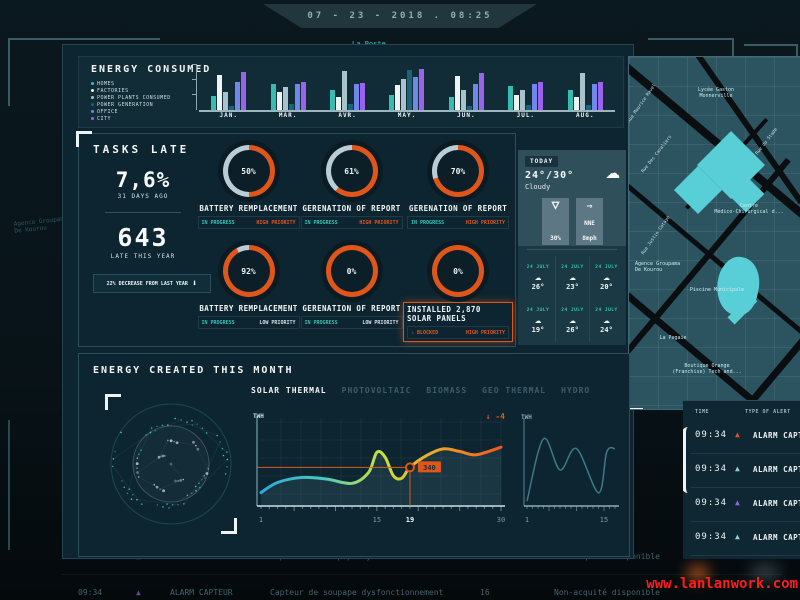 Image resolution: width=800 pixels, height=600 pixels. What do you see at coordinates (400, 16) in the screenshot?
I see `date-header: 07 - 23 - 2018 . 08:25` at bounding box center [400, 16].